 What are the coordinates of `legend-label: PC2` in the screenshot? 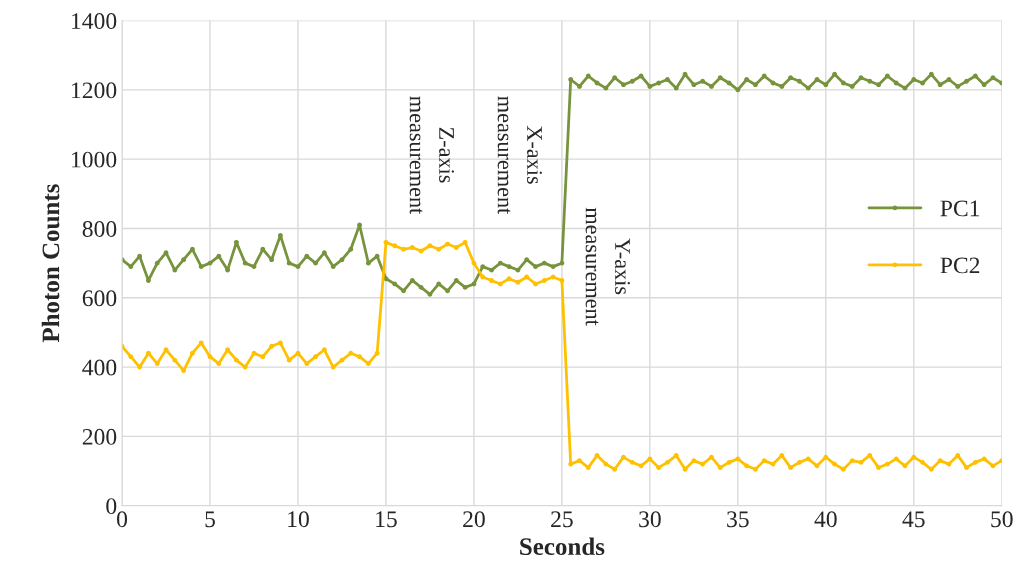 It's located at (960, 265).